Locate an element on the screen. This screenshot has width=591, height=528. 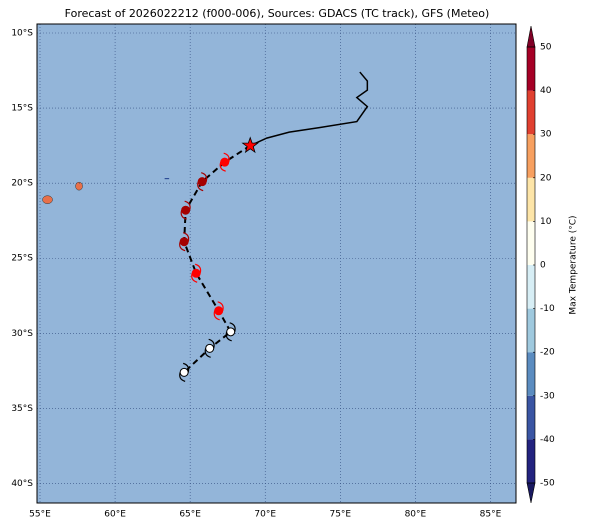
colorbar-tick-label: 10 is located at coordinates (546, 222).